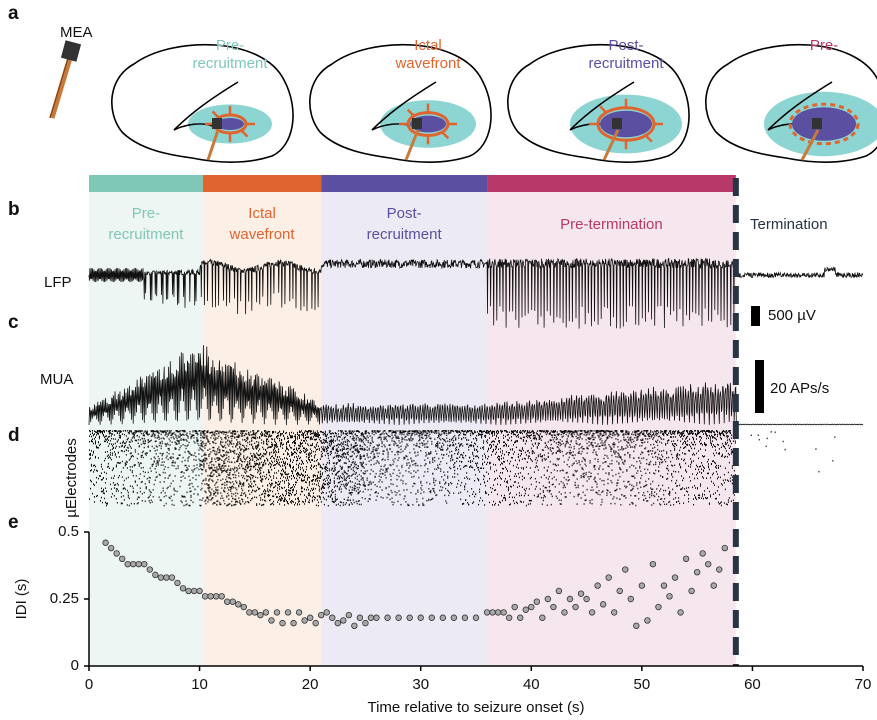 This screenshot has width=877, height=720. I want to click on spread-arrow, so click(410, 112).